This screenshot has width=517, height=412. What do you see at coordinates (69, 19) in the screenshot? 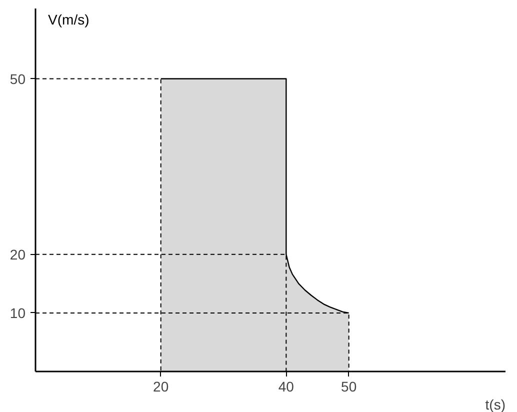
I see `y-axis-title: V(m/s)` at bounding box center [69, 19].